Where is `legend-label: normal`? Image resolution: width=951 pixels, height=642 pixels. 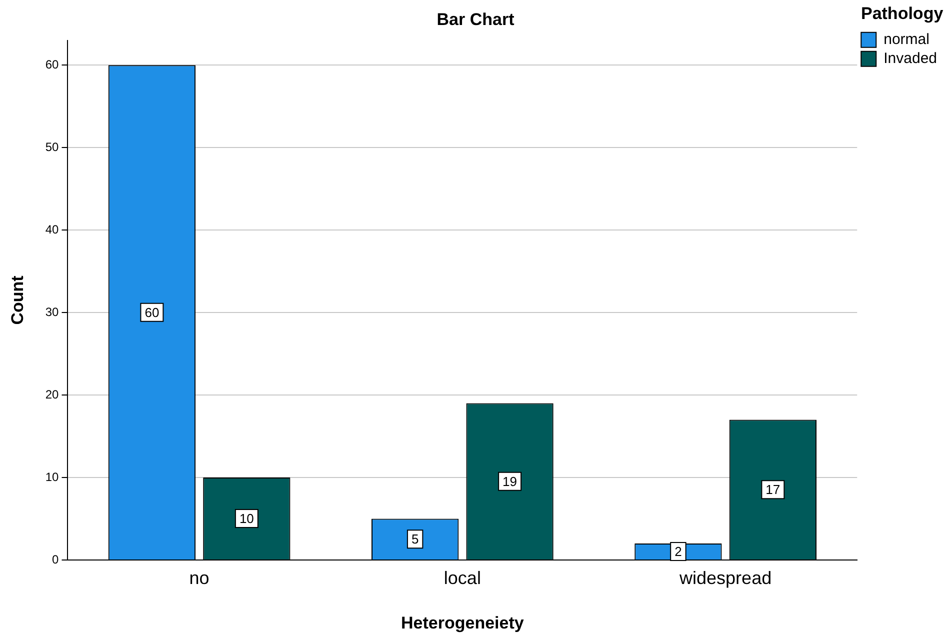 legend-label: normal is located at coordinates (907, 39).